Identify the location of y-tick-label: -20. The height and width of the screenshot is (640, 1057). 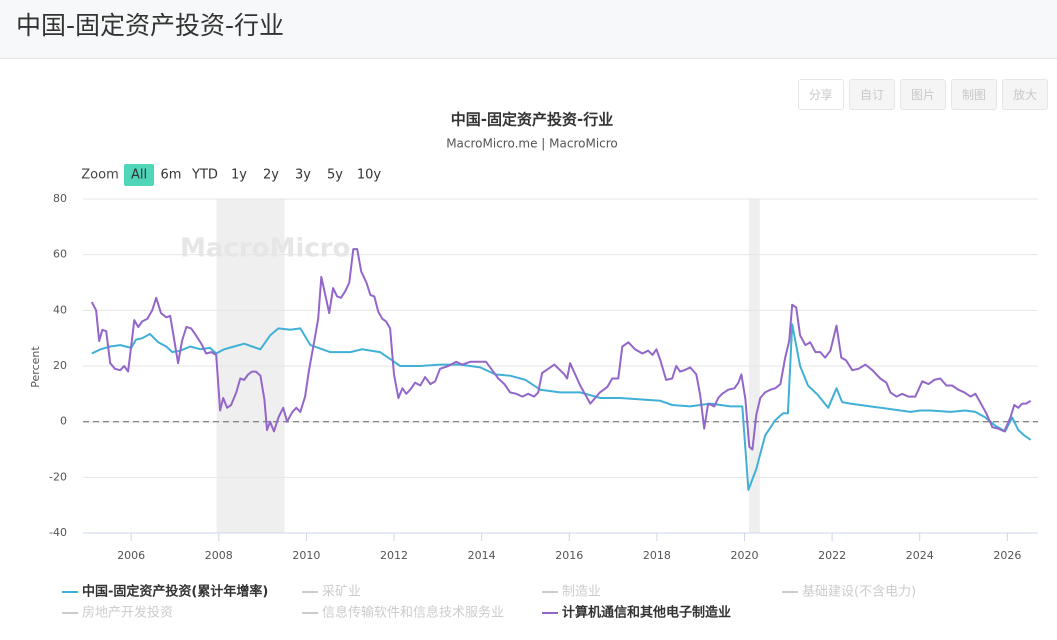
(58, 476).